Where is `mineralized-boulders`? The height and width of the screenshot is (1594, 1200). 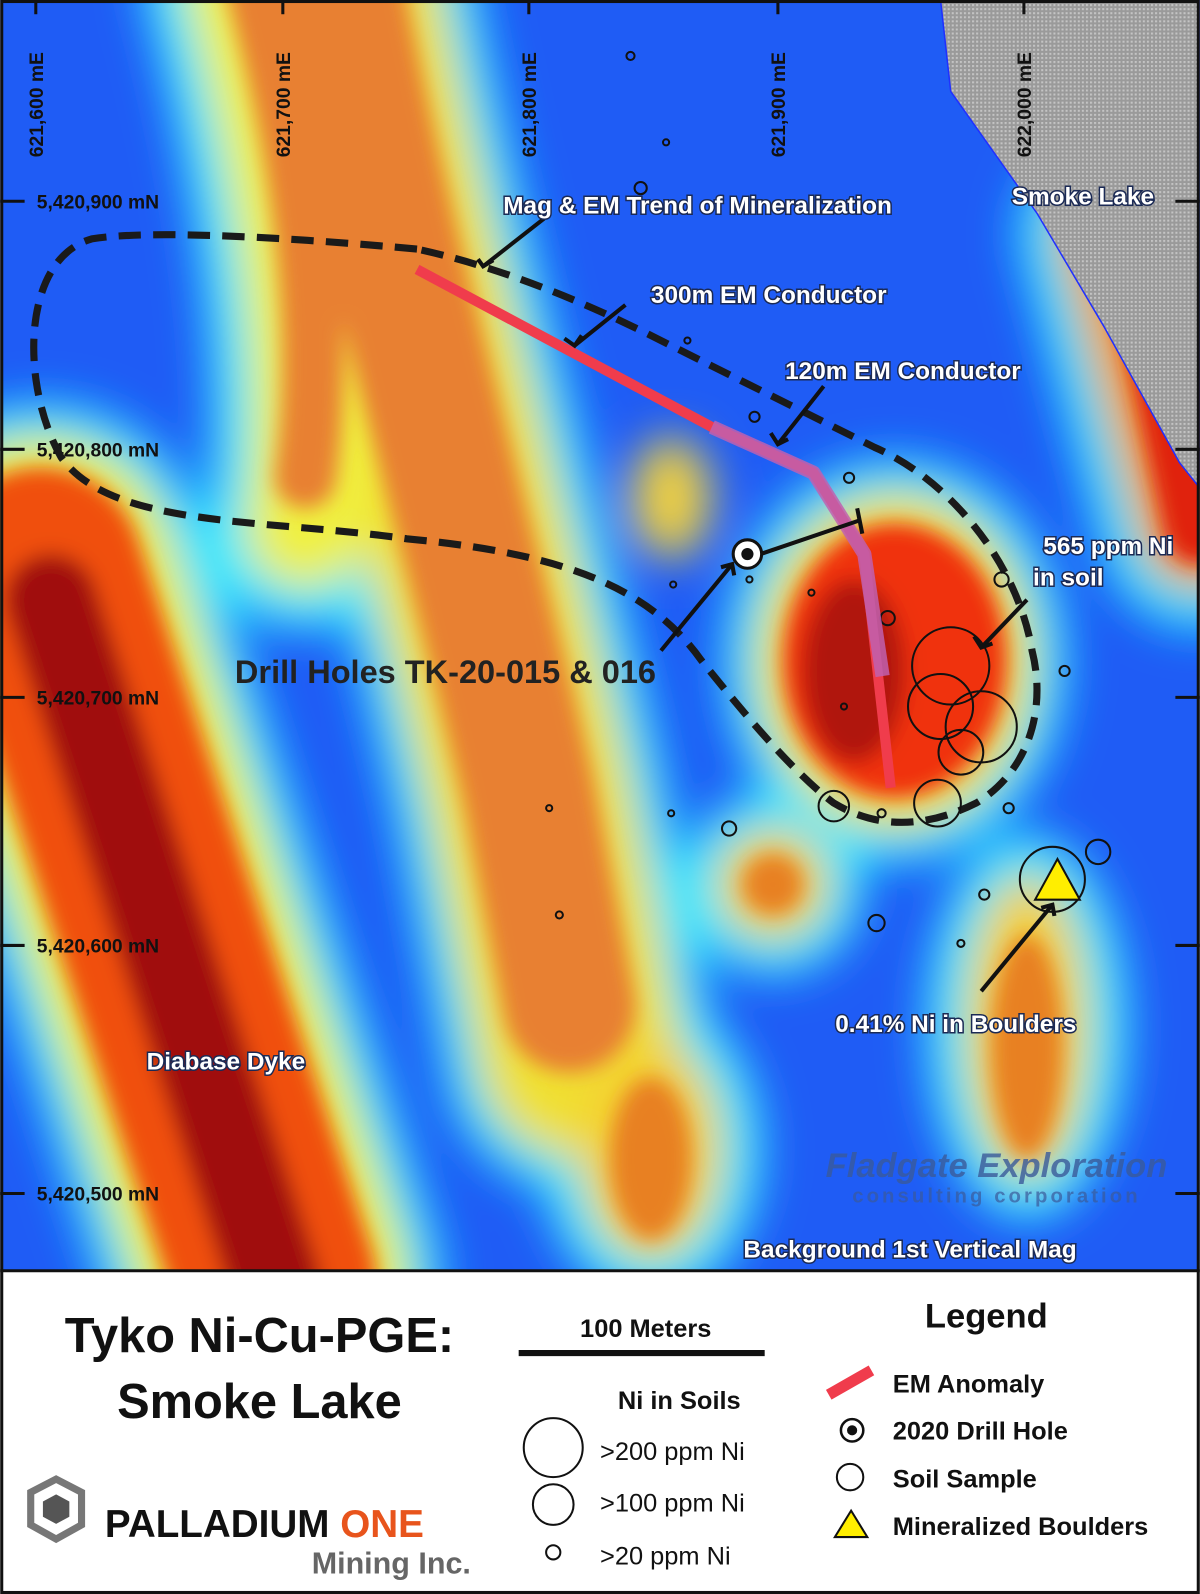
mineralized-boulders is located at coordinates (1057, 878).